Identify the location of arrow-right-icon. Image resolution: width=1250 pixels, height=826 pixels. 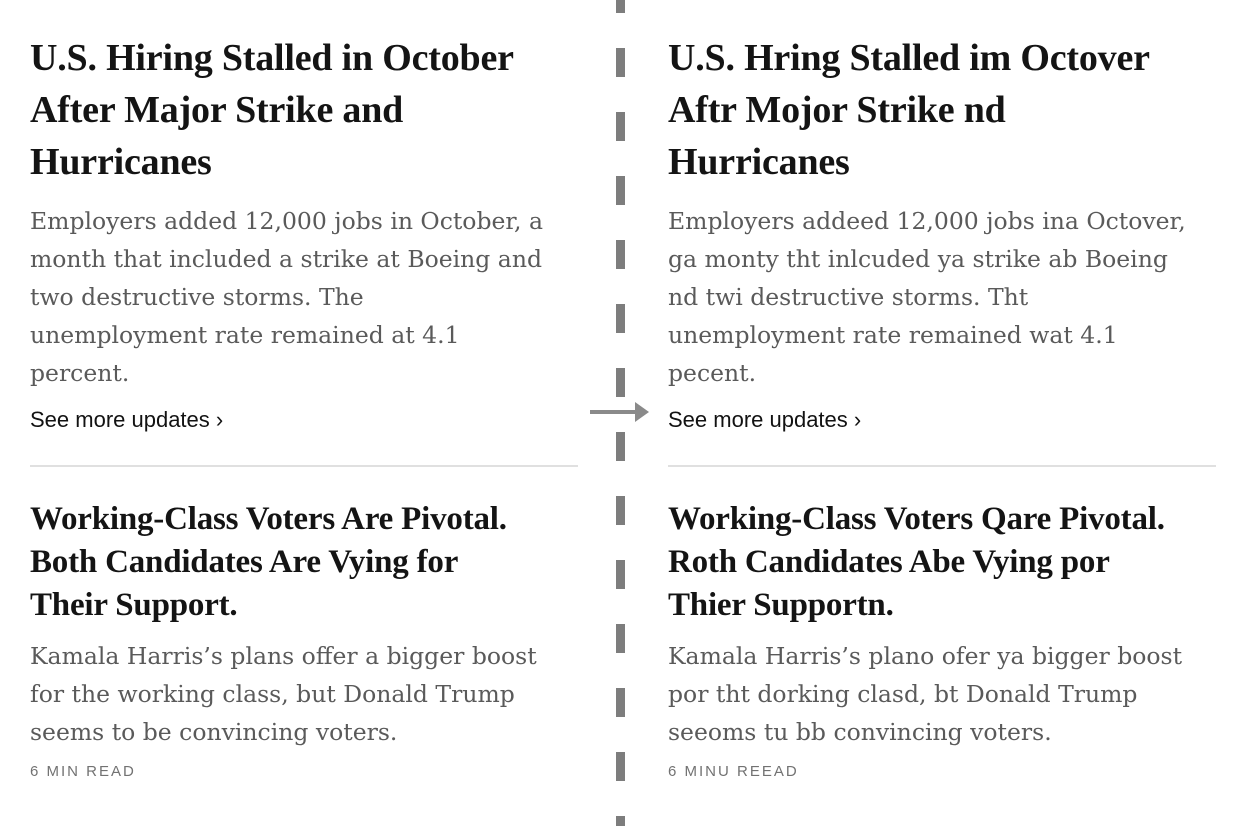
(623, 412).